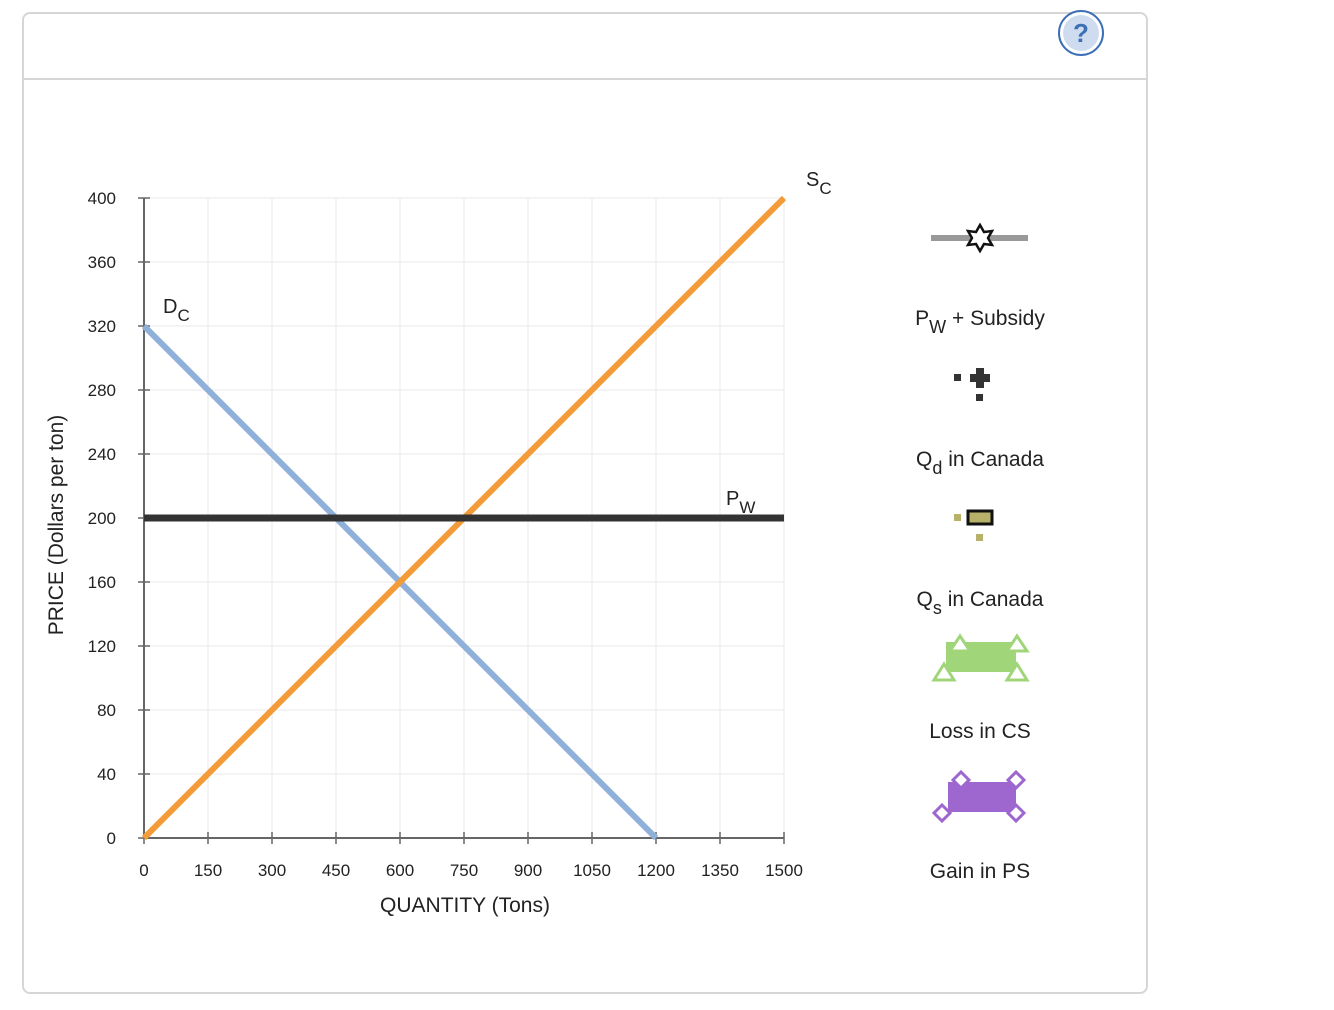  What do you see at coordinates (980, 279) in the screenshot?
I see `pw-subsidy-line-tool: PW + Subsidy` at bounding box center [980, 279].